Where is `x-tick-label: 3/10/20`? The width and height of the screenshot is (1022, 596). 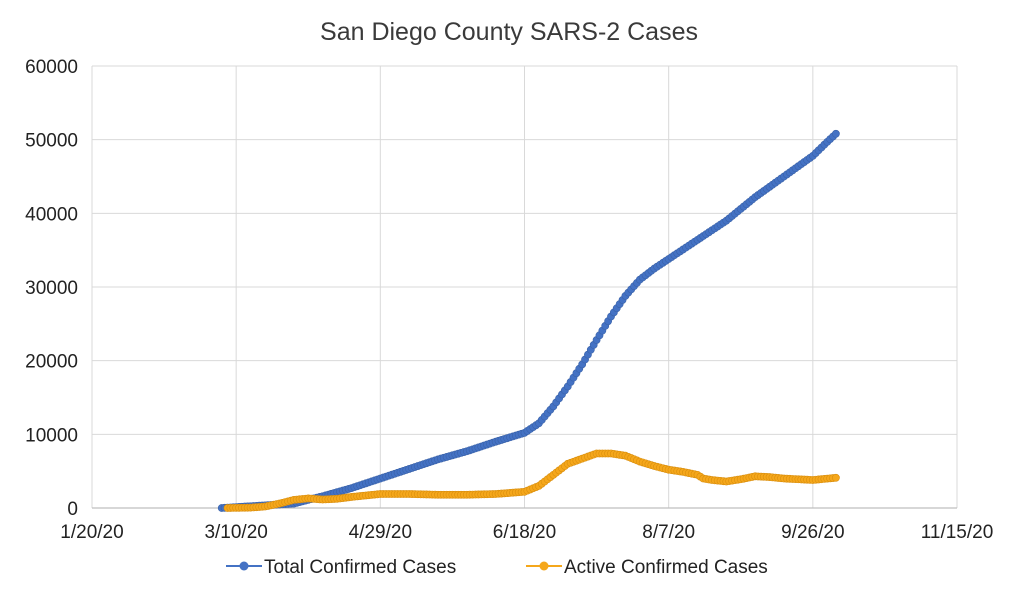
x-tick-label: 3/10/20 is located at coordinates (235, 532).